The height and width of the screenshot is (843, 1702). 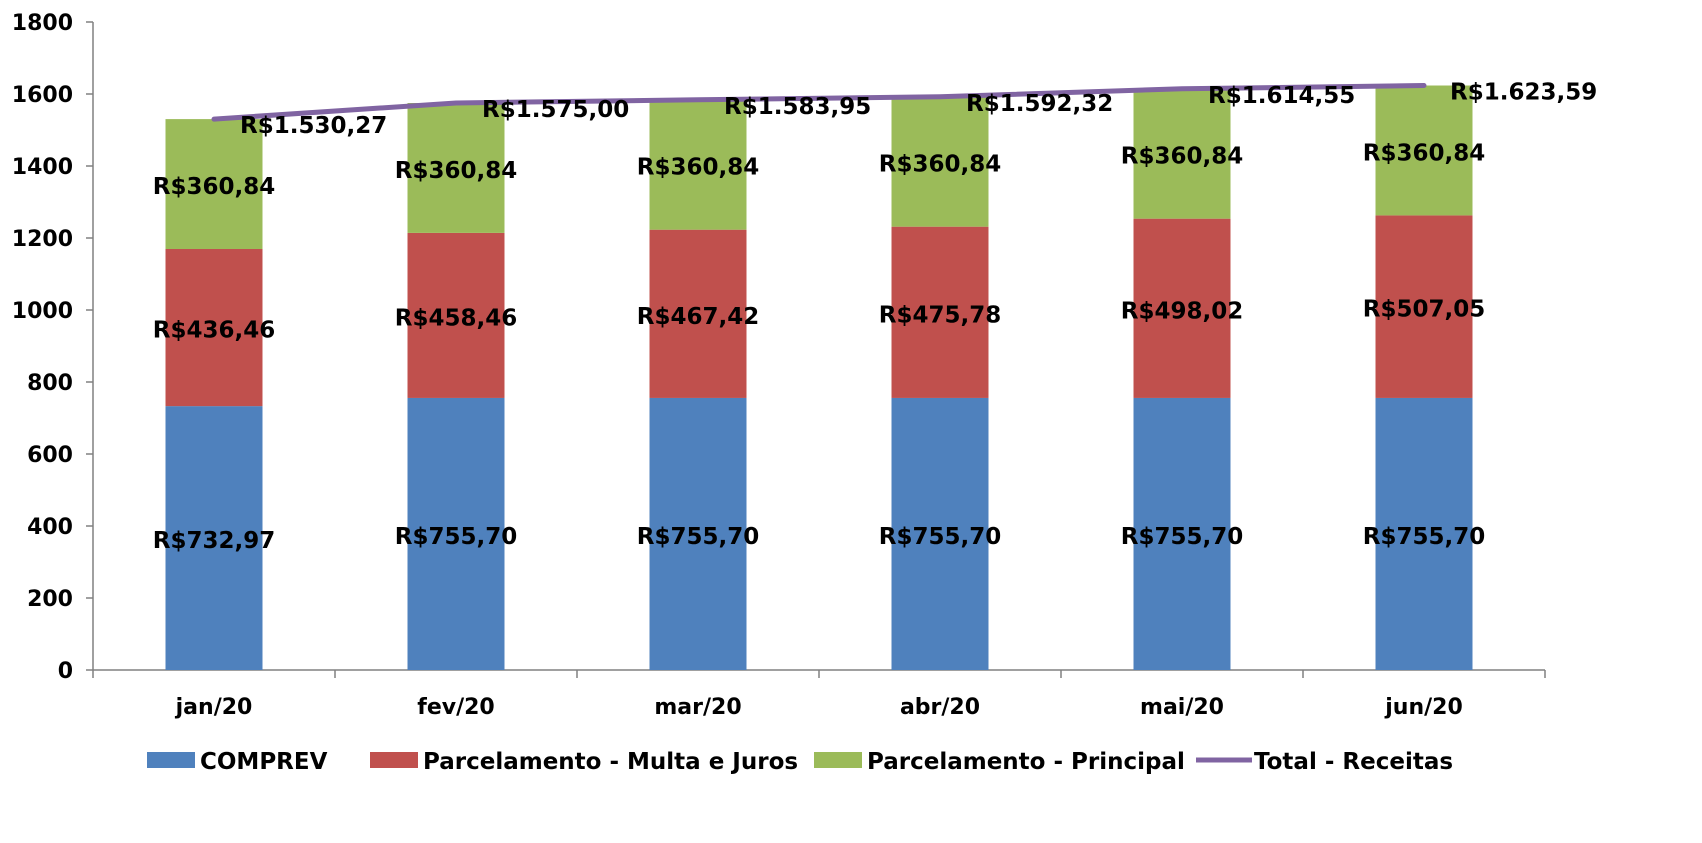 I want to click on legend-label: COMPREV, so click(x=264, y=762).